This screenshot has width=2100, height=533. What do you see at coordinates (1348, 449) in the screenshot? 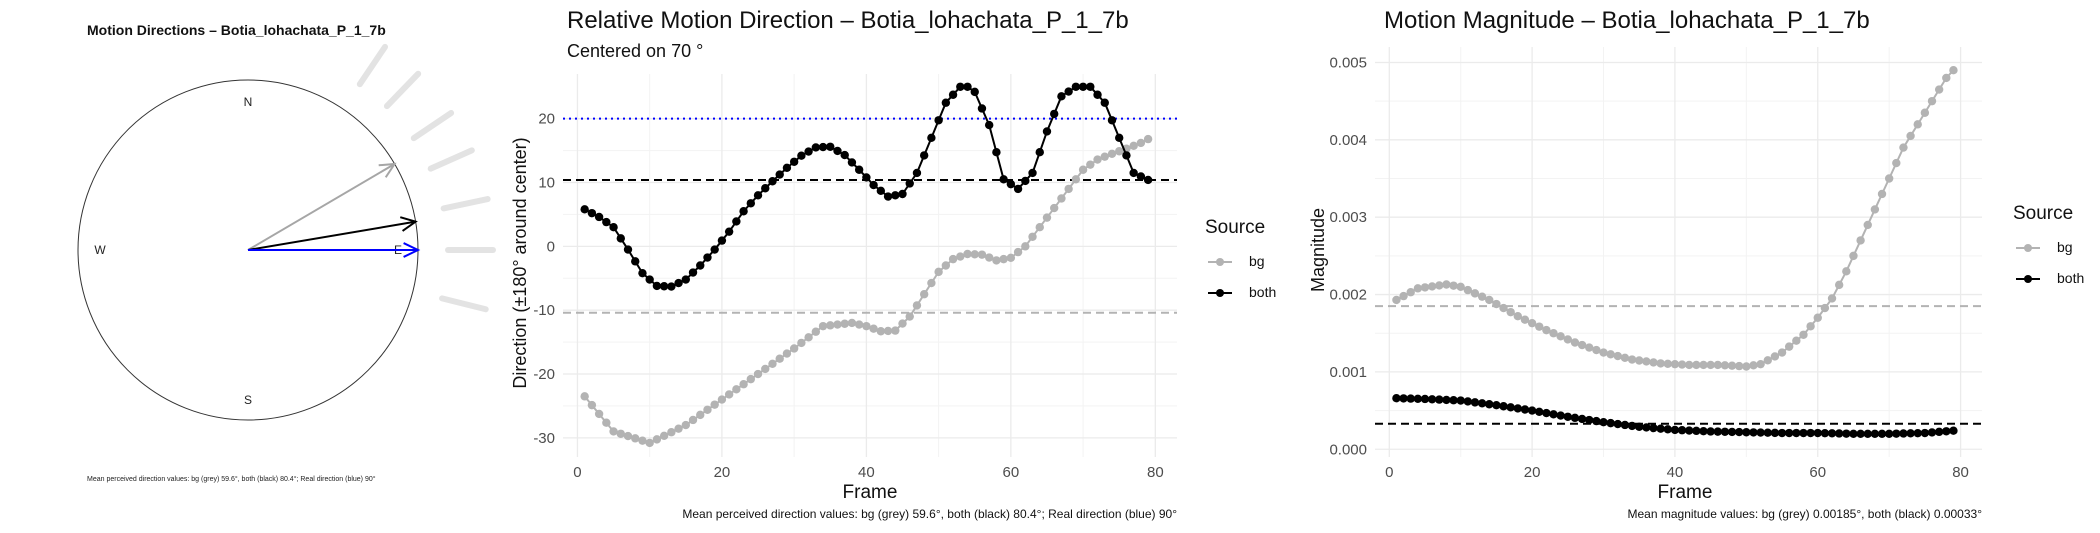
I see `y-tick-label: 0.000` at bounding box center [1348, 449].